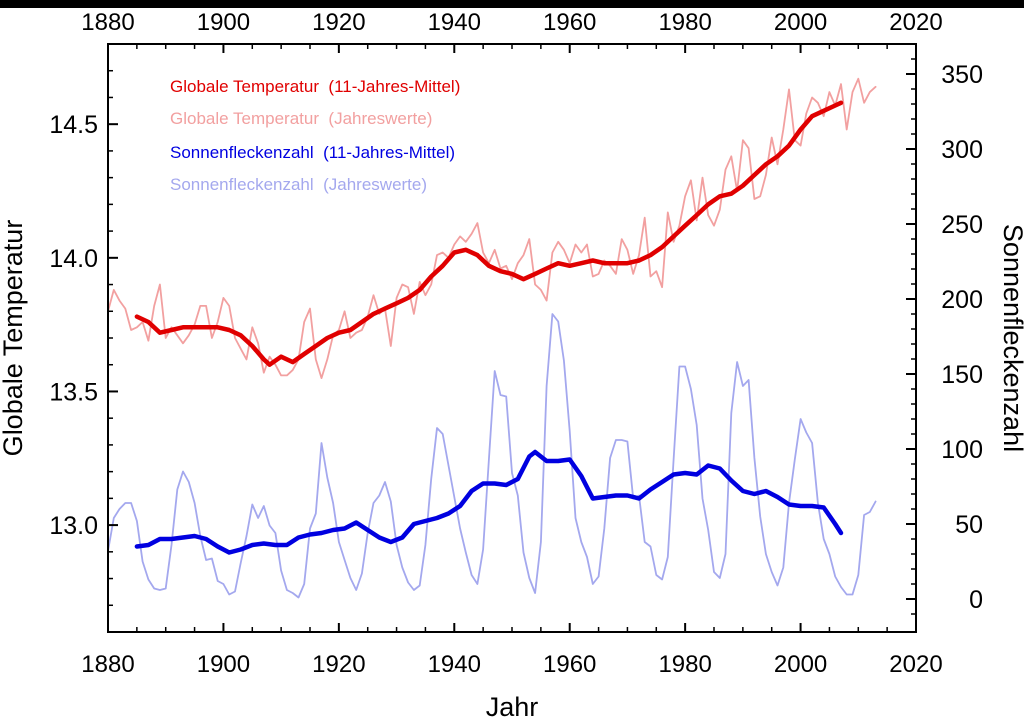 This screenshot has height=723, width=1024. What do you see at coordinates (14, 338) in the screenshot?
I see `y-axis-left-label: Globale Temperatur` at bounding box center [14, 338].